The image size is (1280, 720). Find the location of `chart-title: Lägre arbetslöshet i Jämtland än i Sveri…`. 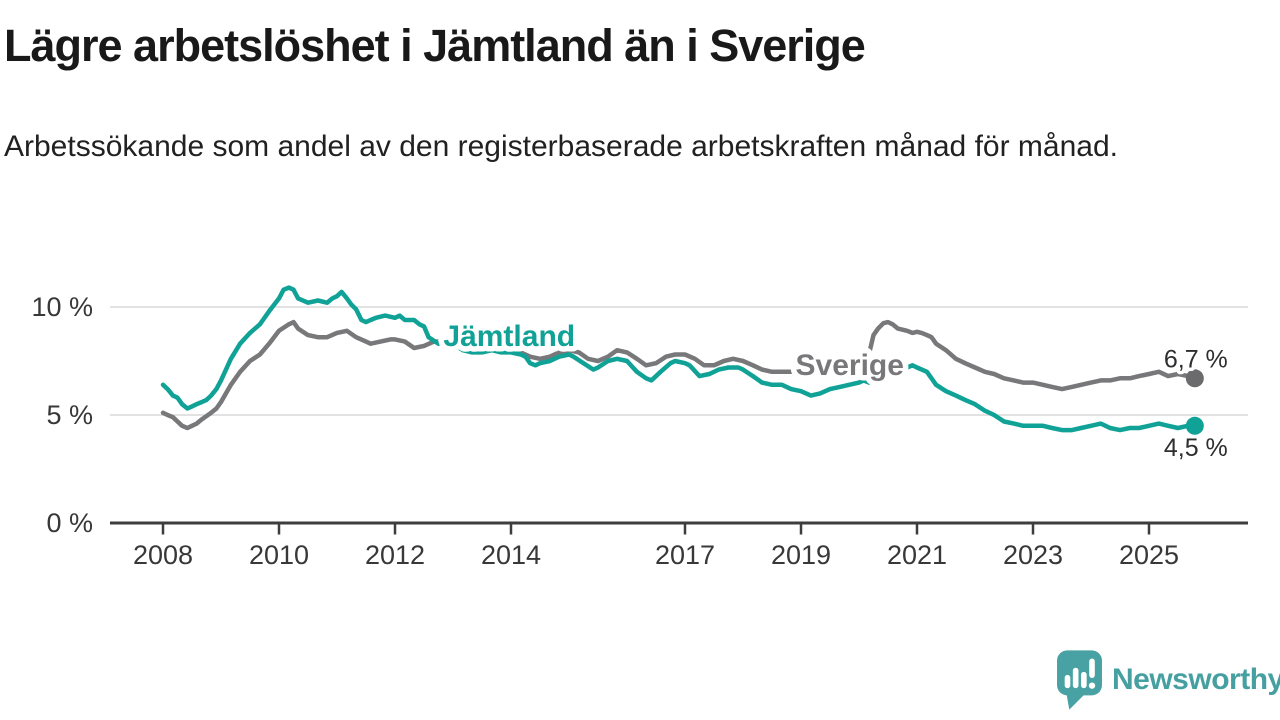

chart-title: Lägre arbetslöshet i Jämtland än i Sveri… is located at coordinates (435, 45).